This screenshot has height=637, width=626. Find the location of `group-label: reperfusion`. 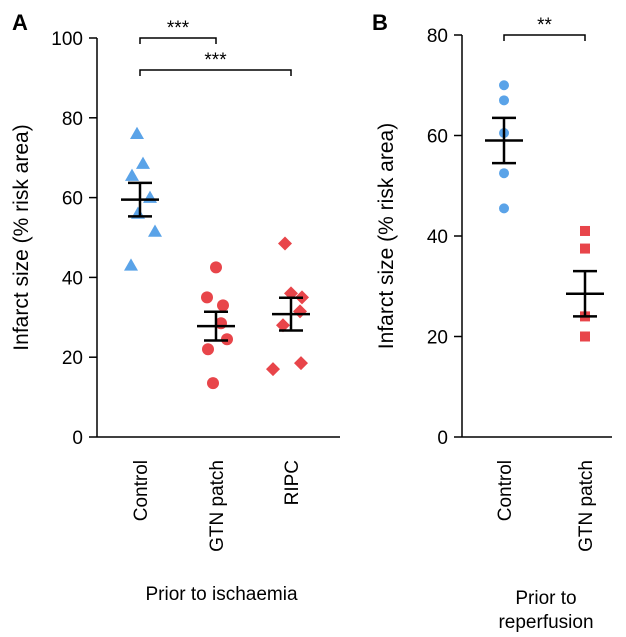

group-label: reperfusion is located at coordinates (545, 622).